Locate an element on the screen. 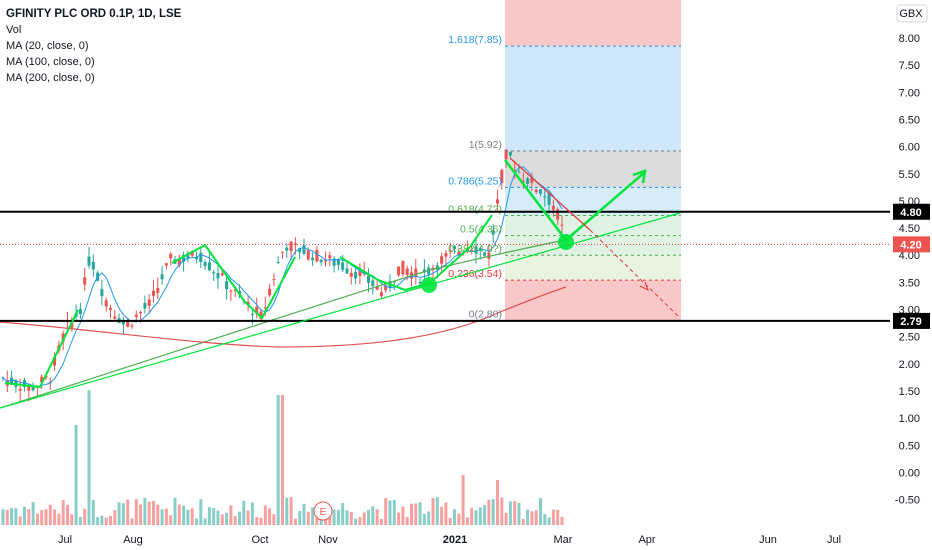  fib-level-label: 1(5.92) is located at coordinates (485, 145).